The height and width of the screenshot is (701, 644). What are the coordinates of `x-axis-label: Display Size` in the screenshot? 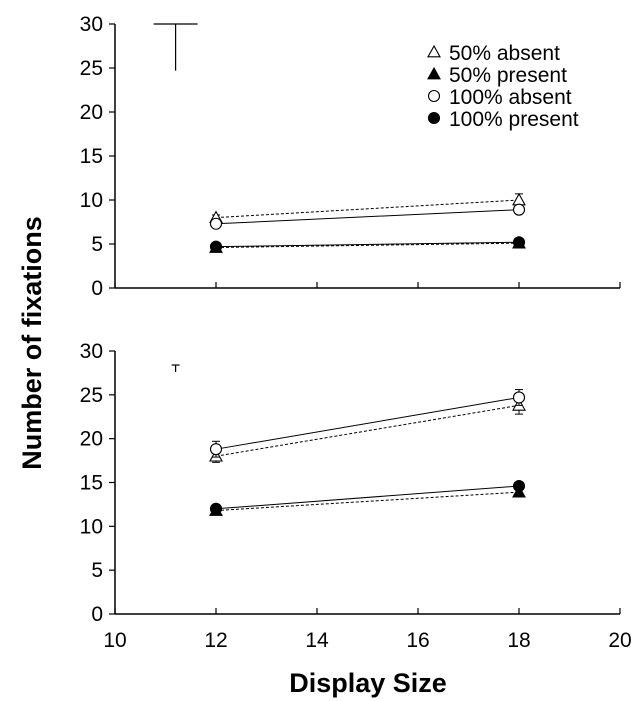 It's located at (368, 683).